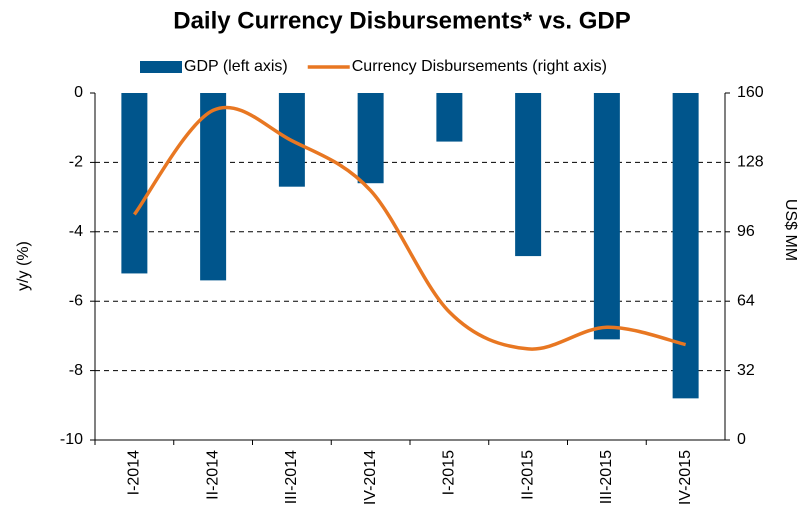  I want to click on y-tick-label: -2, so click(76, 162).